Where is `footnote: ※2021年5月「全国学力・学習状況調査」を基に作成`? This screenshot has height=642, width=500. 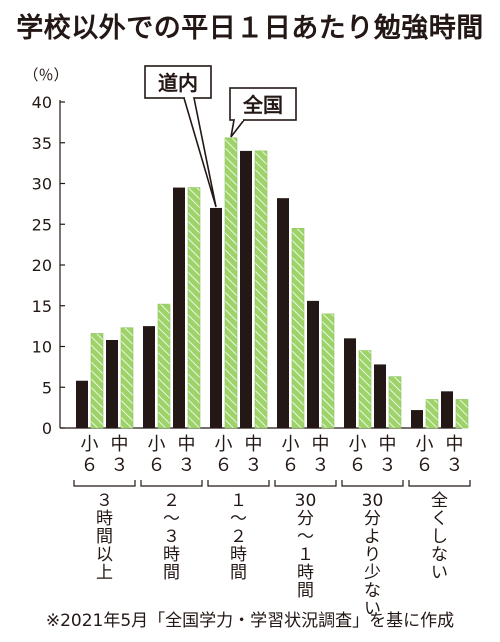
footnote: ※2021年5月「全国学力・学習状況調査」を基に作成 is located at coordinates (250, 621).